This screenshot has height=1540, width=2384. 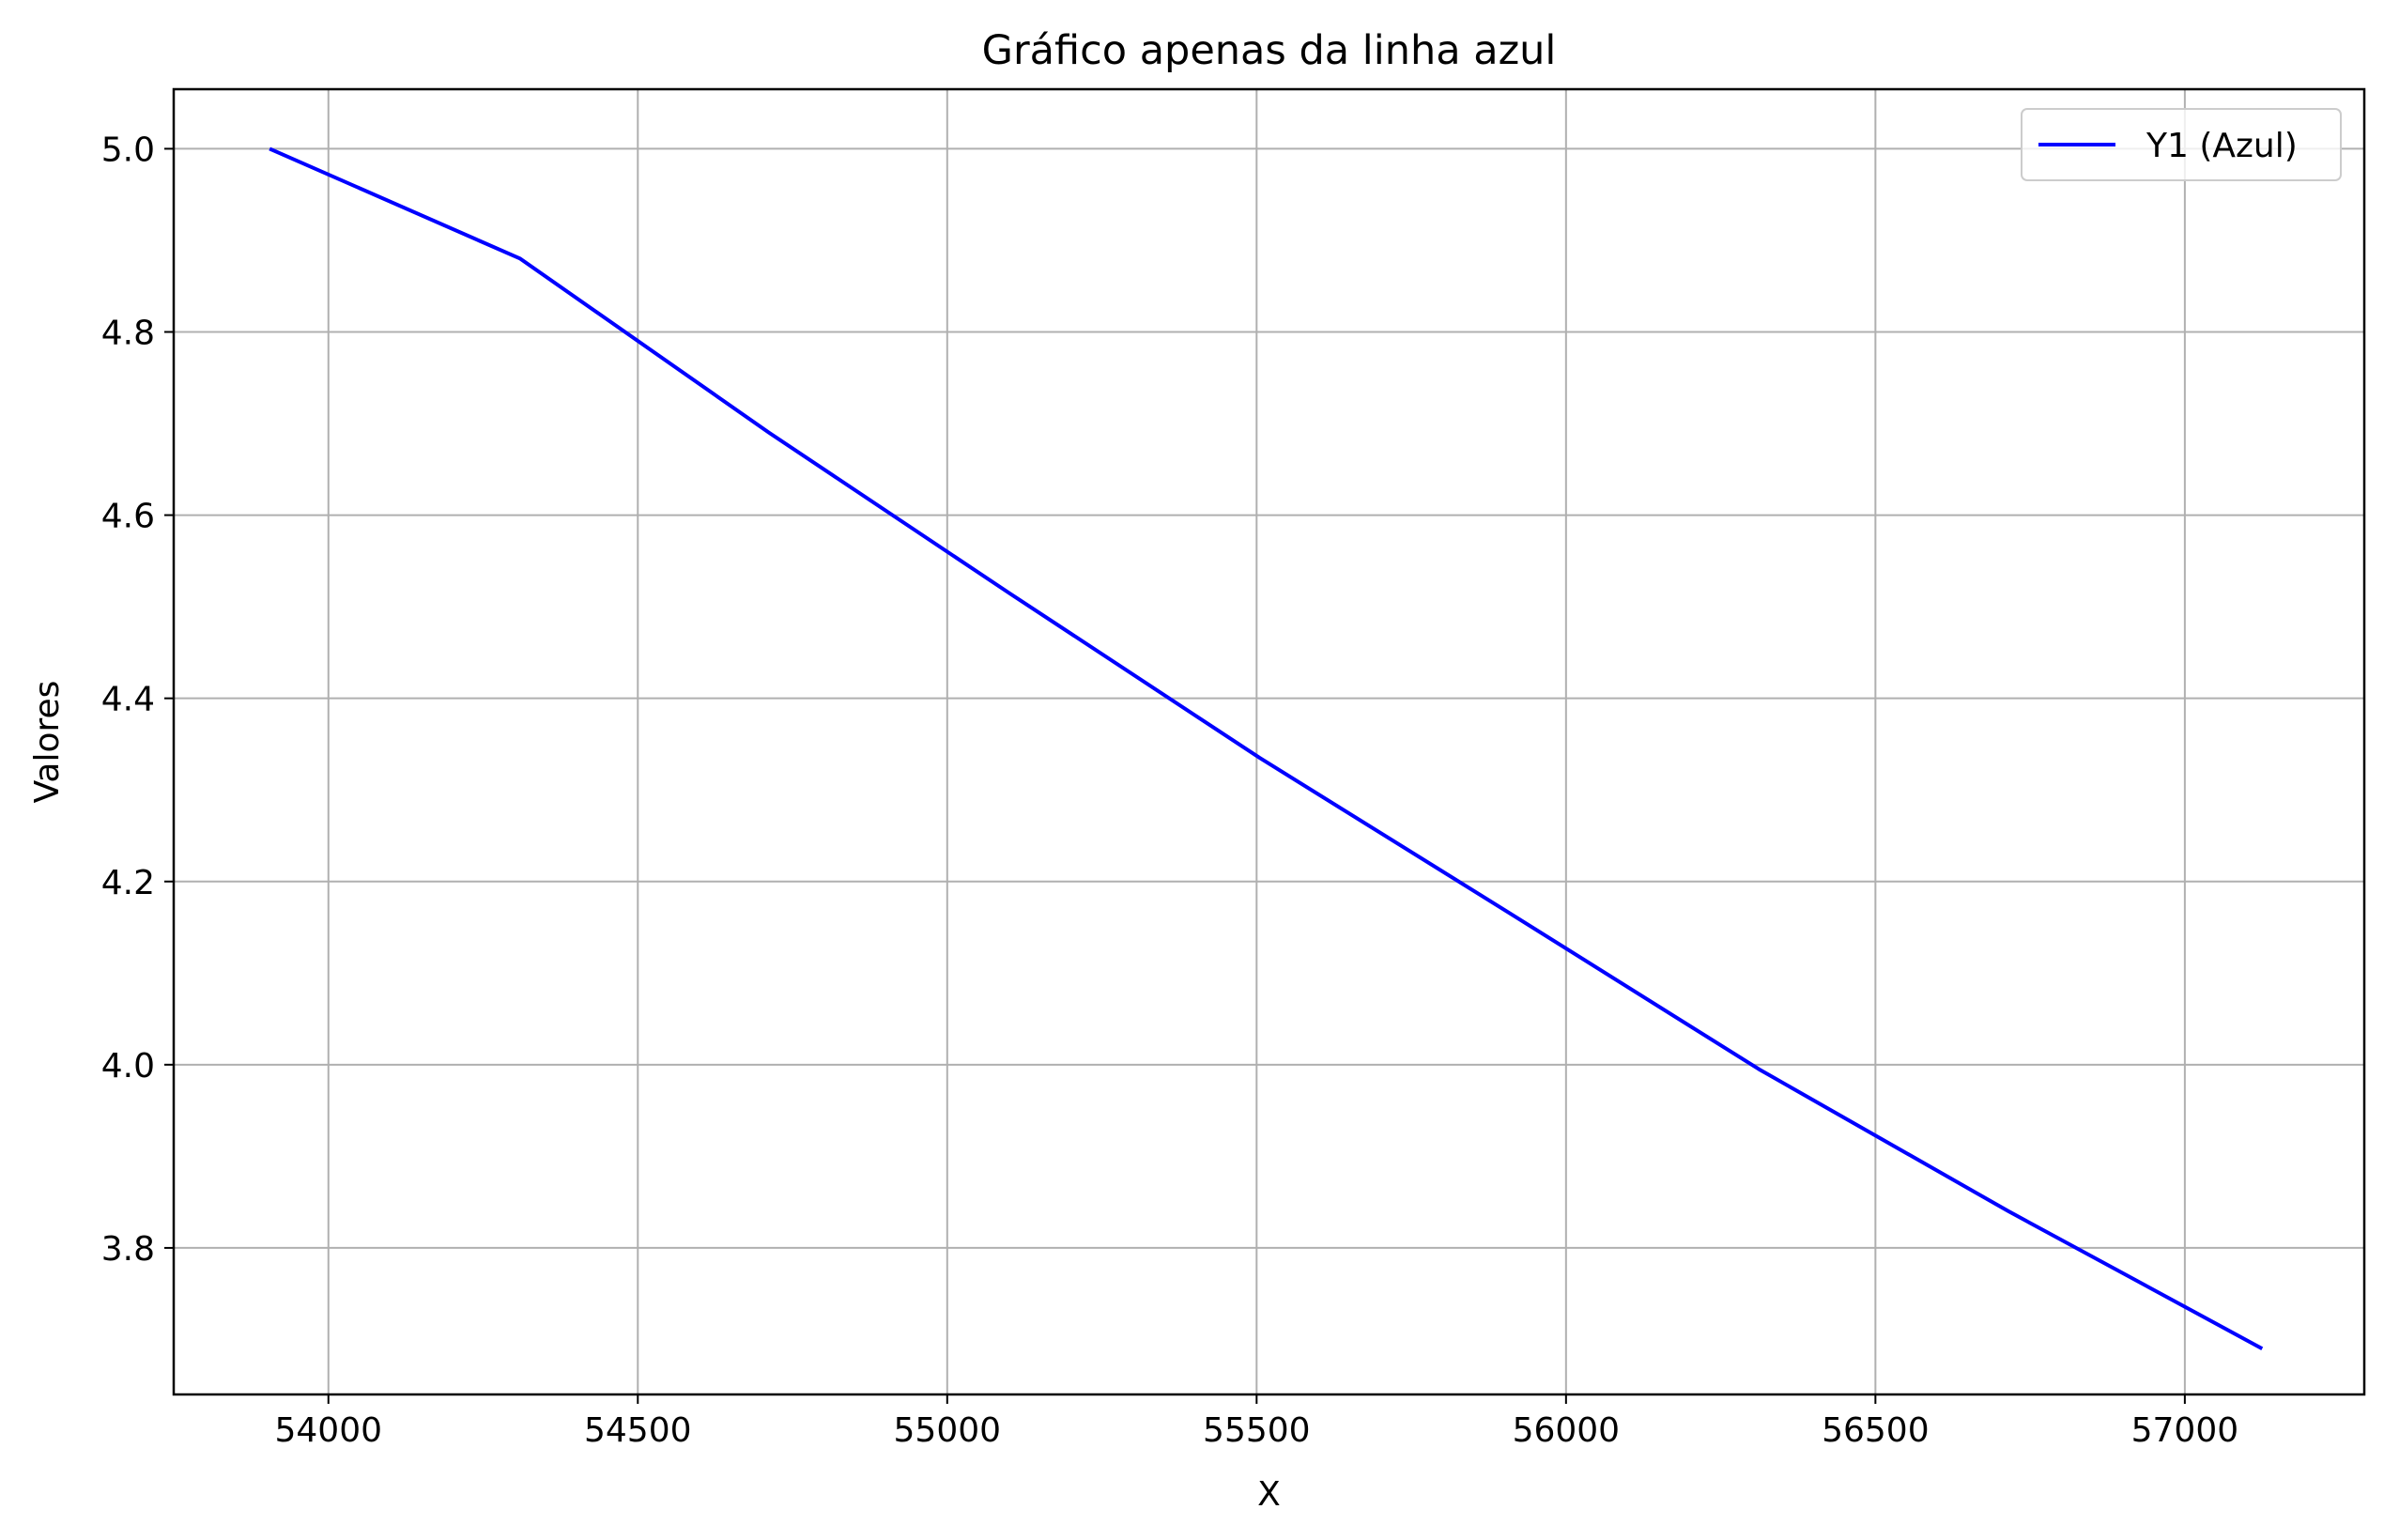 What do you see at coordinates (1269, 1494) in the screenshot?
I see `x-axis-title: X` at bounding box center [1269, 1494].